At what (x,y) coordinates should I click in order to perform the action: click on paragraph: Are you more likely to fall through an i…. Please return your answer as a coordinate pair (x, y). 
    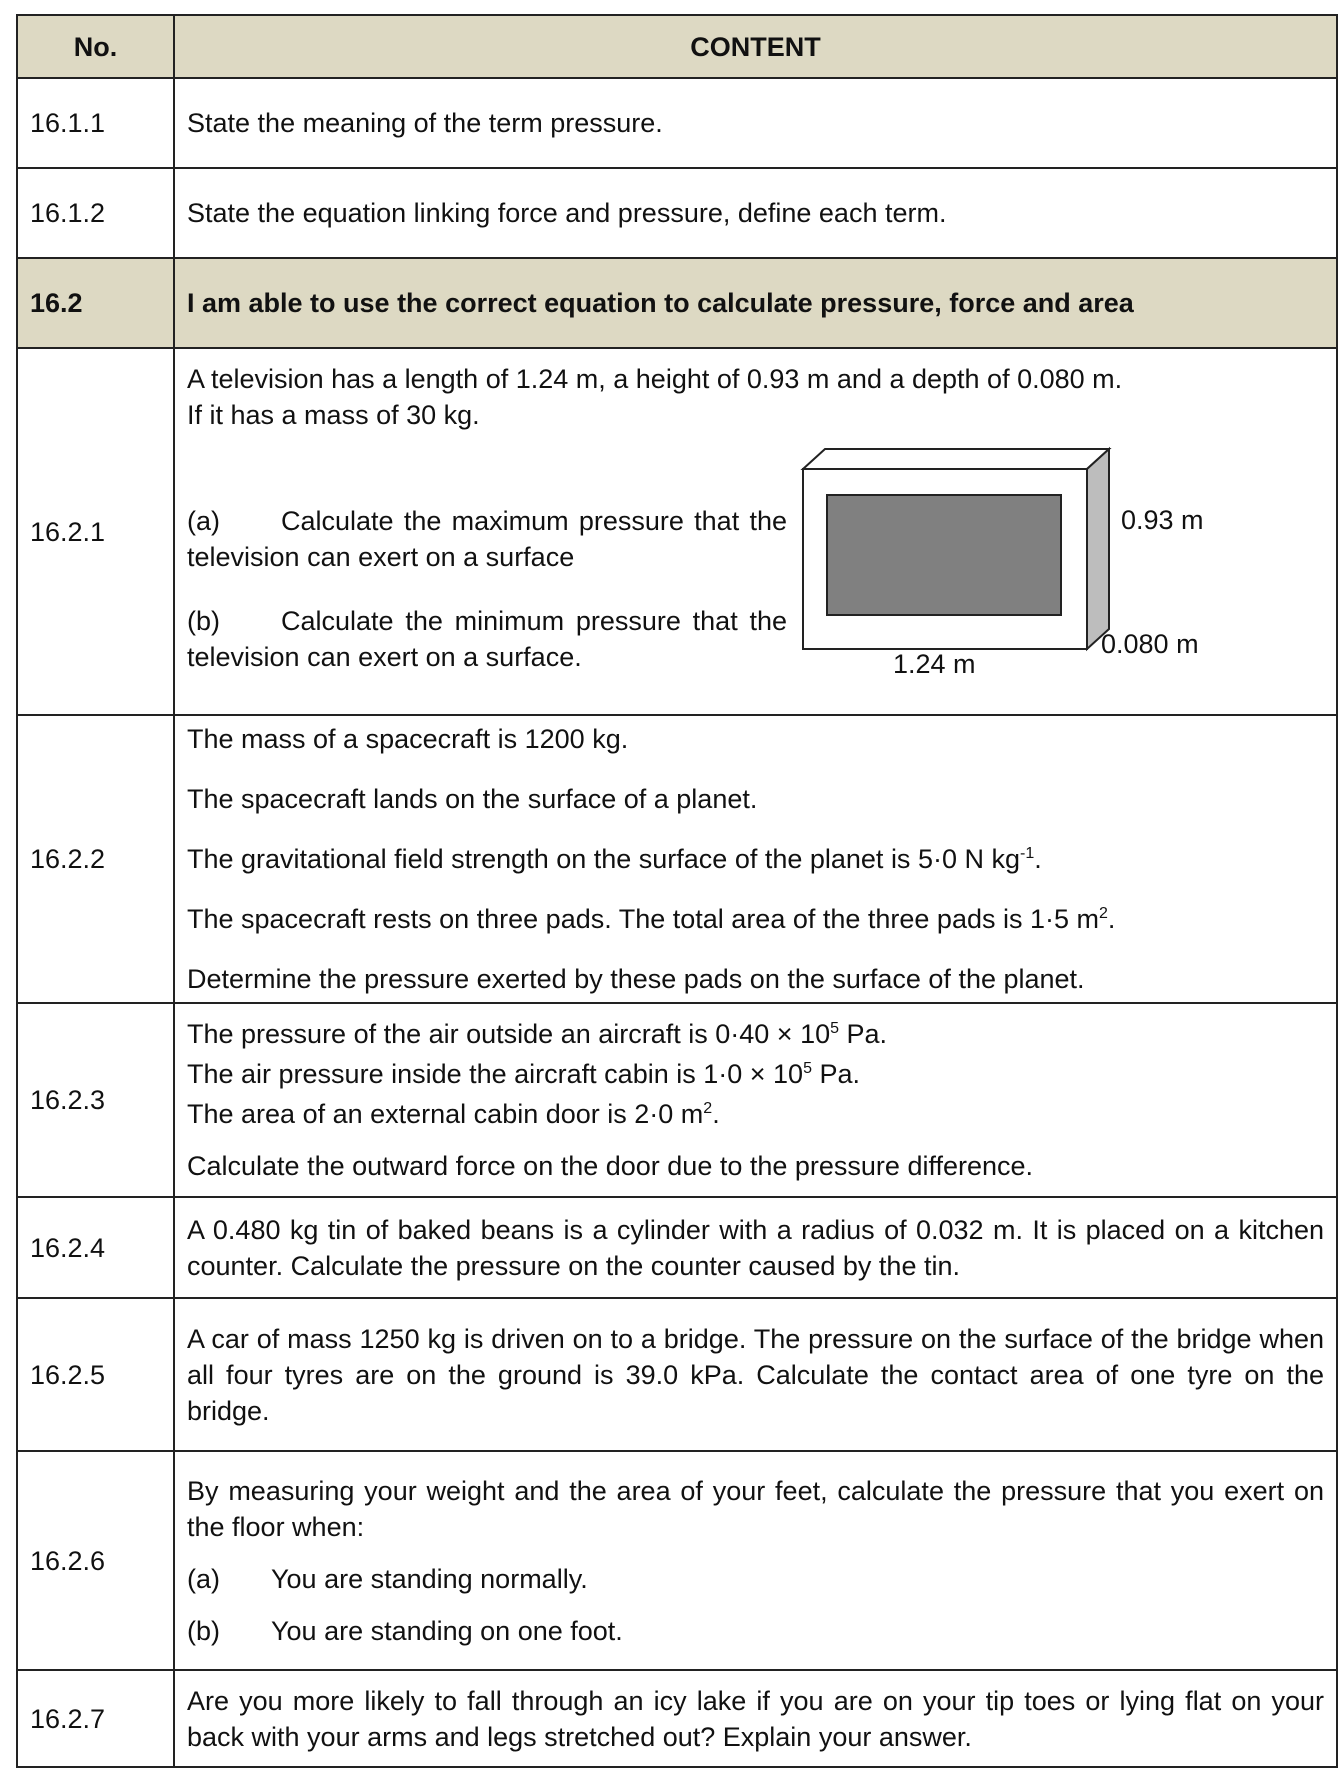
    Looking at the image, I should click on (755, 1719).